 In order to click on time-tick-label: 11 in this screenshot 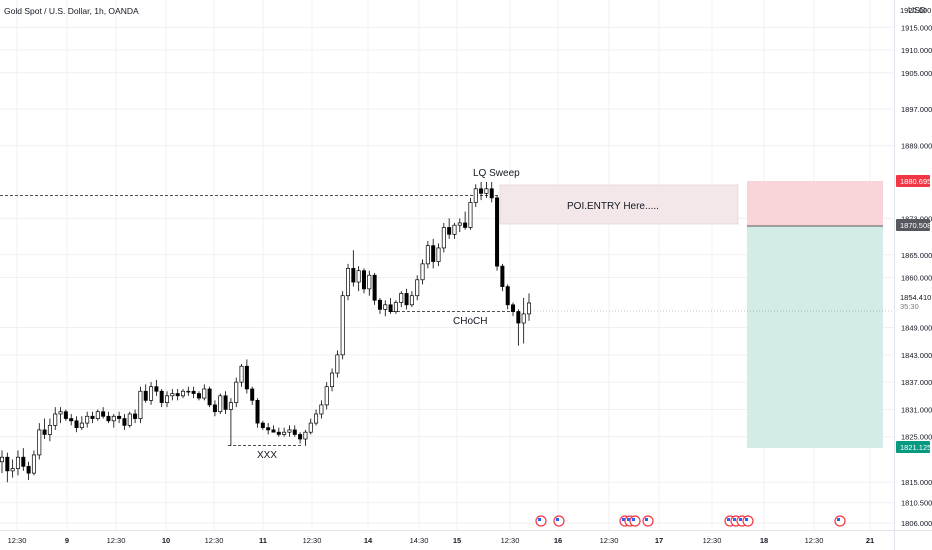, I will do `click(263, 540)`.